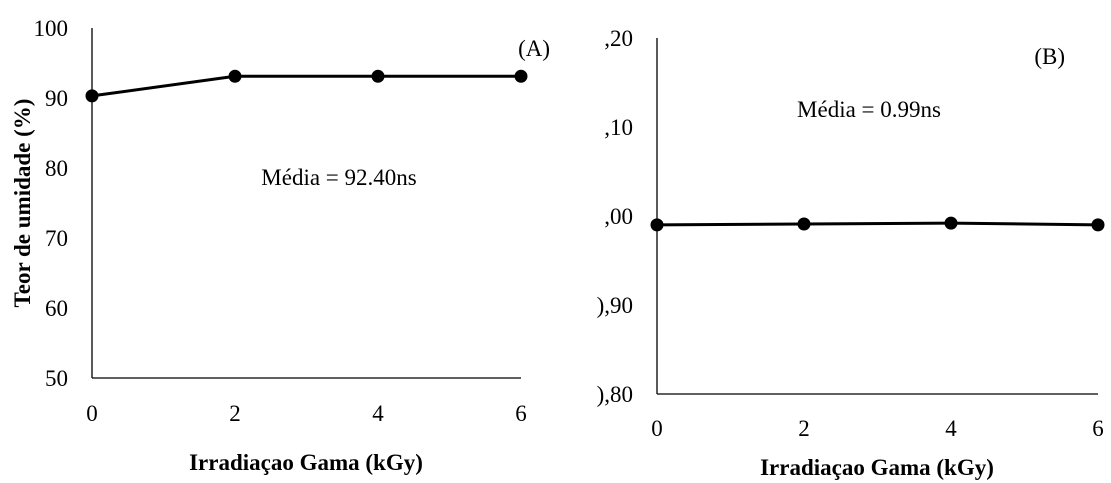 Image resolution: width=1111 pixels, height=483 pixels. Describe the element at coordinates (51, 28) in the screenshot. I see `y-tick-label: 100` at that location.